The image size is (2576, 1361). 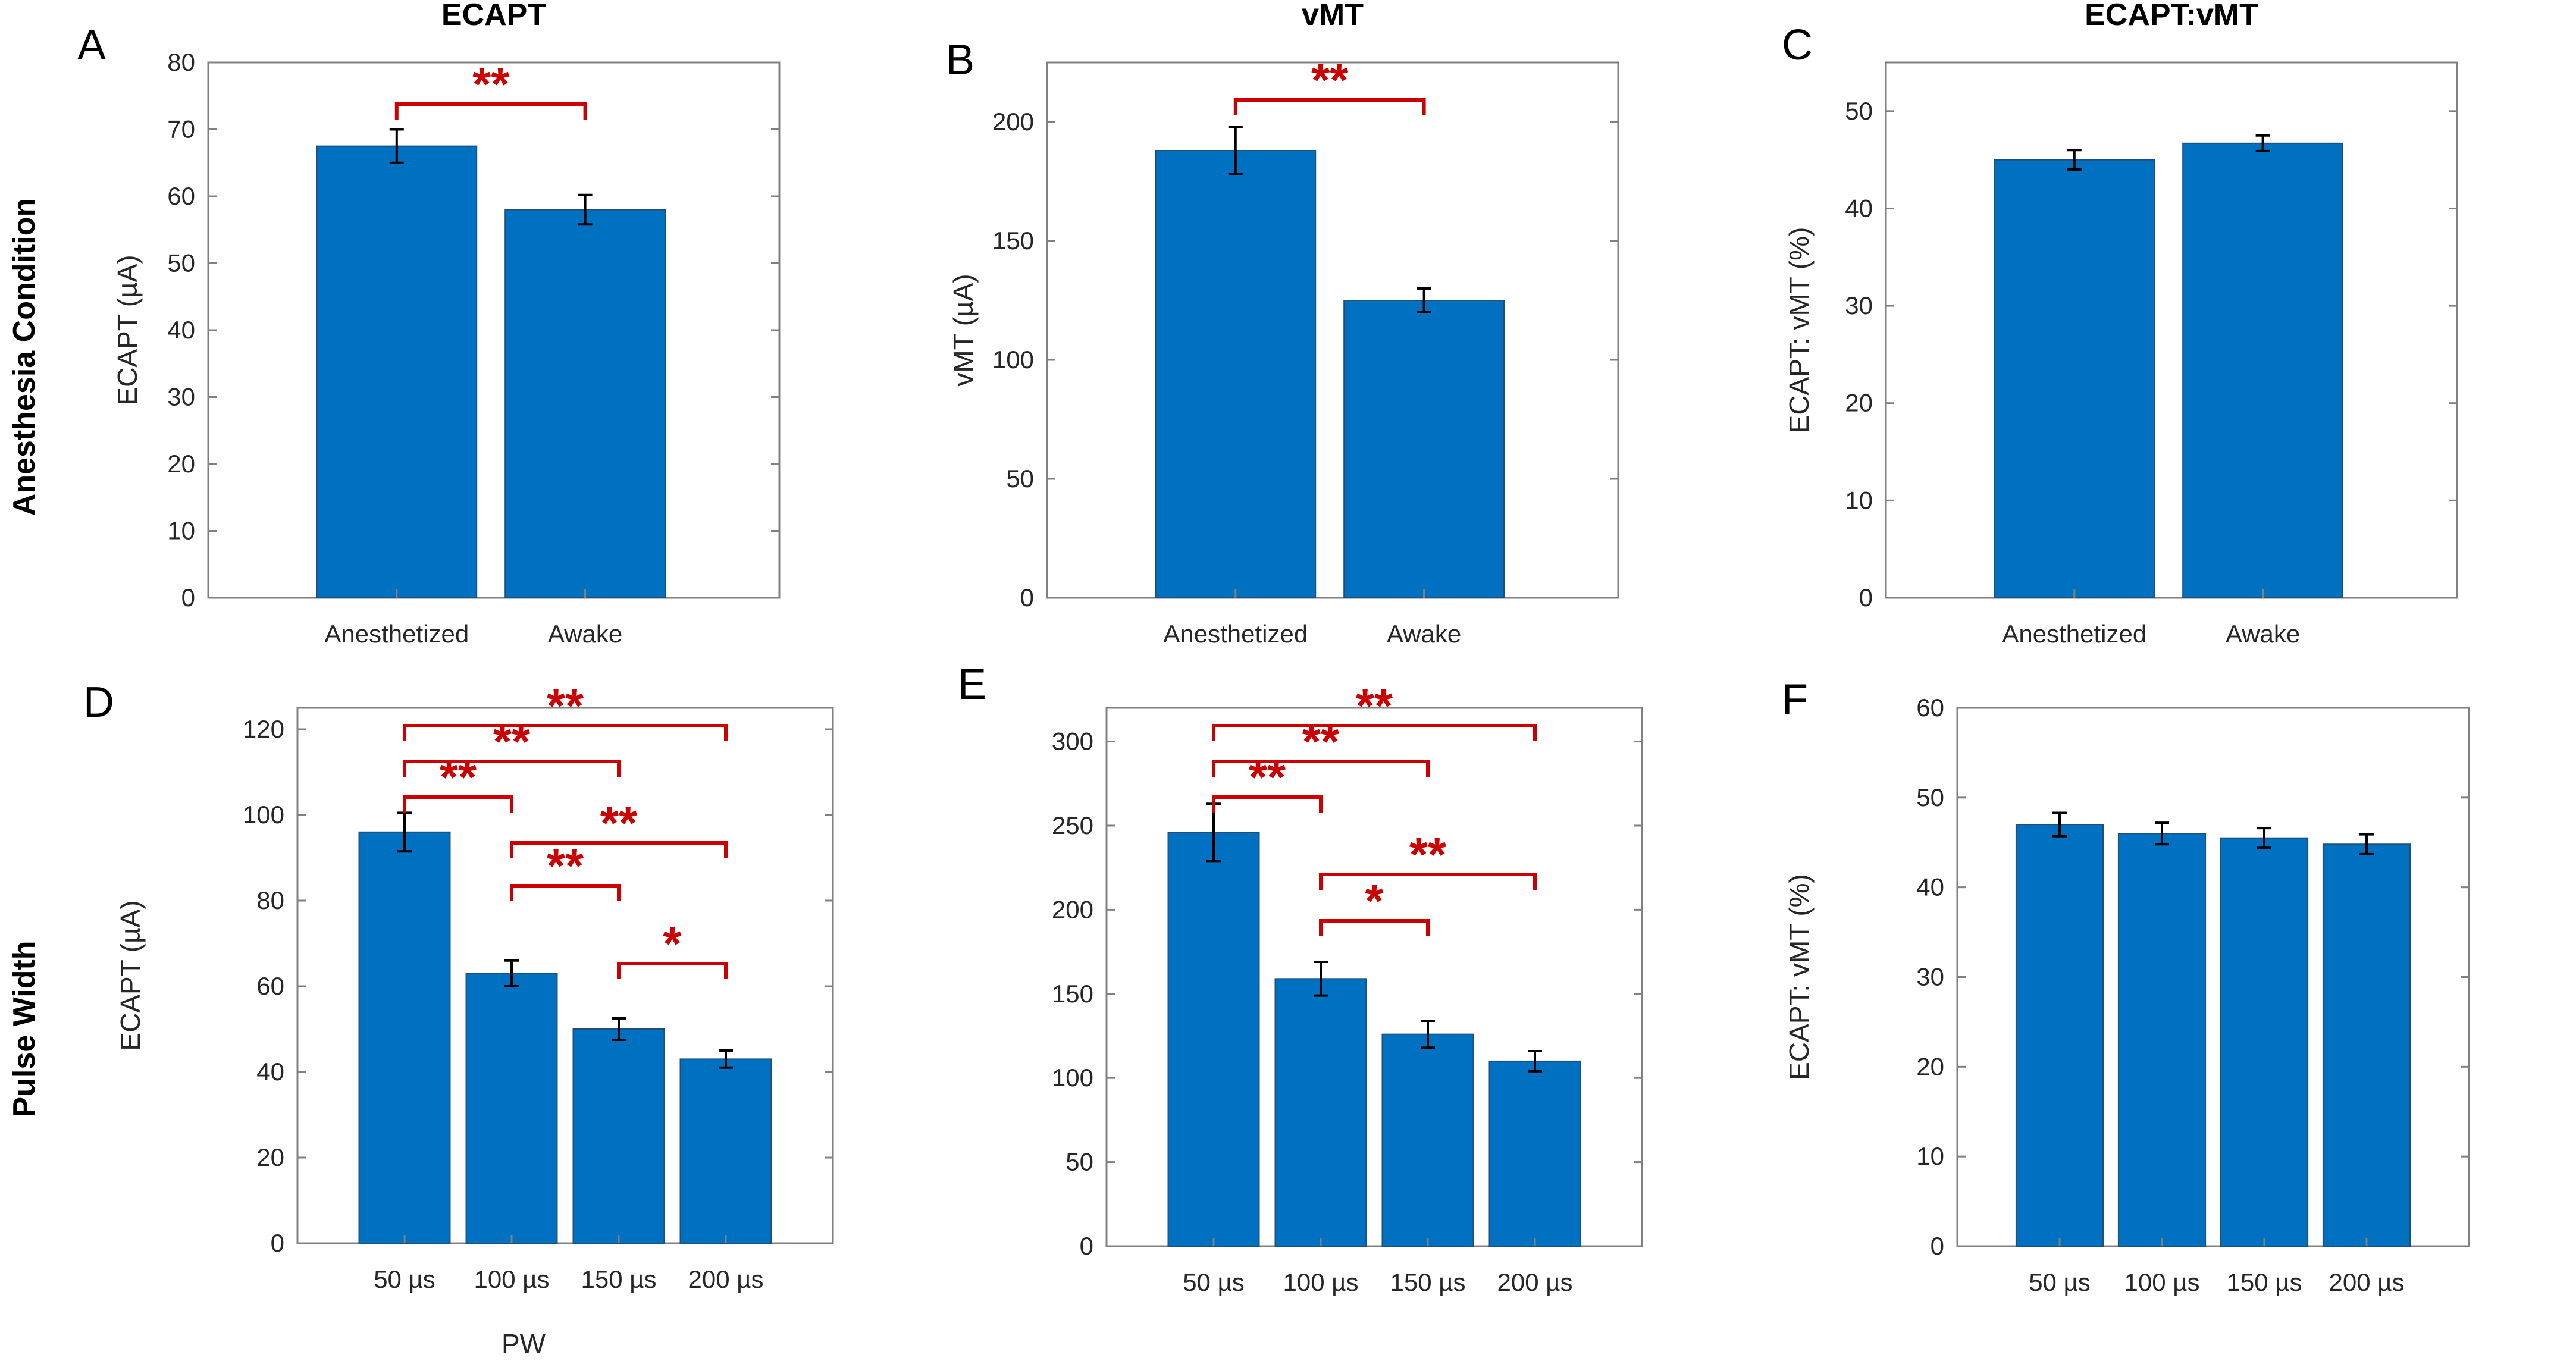 What do you see at coordinates (25, 1028) in the screenshot?
I see `row-title-pulse-width: Pulse Width` at bounding box center [25, 1028].